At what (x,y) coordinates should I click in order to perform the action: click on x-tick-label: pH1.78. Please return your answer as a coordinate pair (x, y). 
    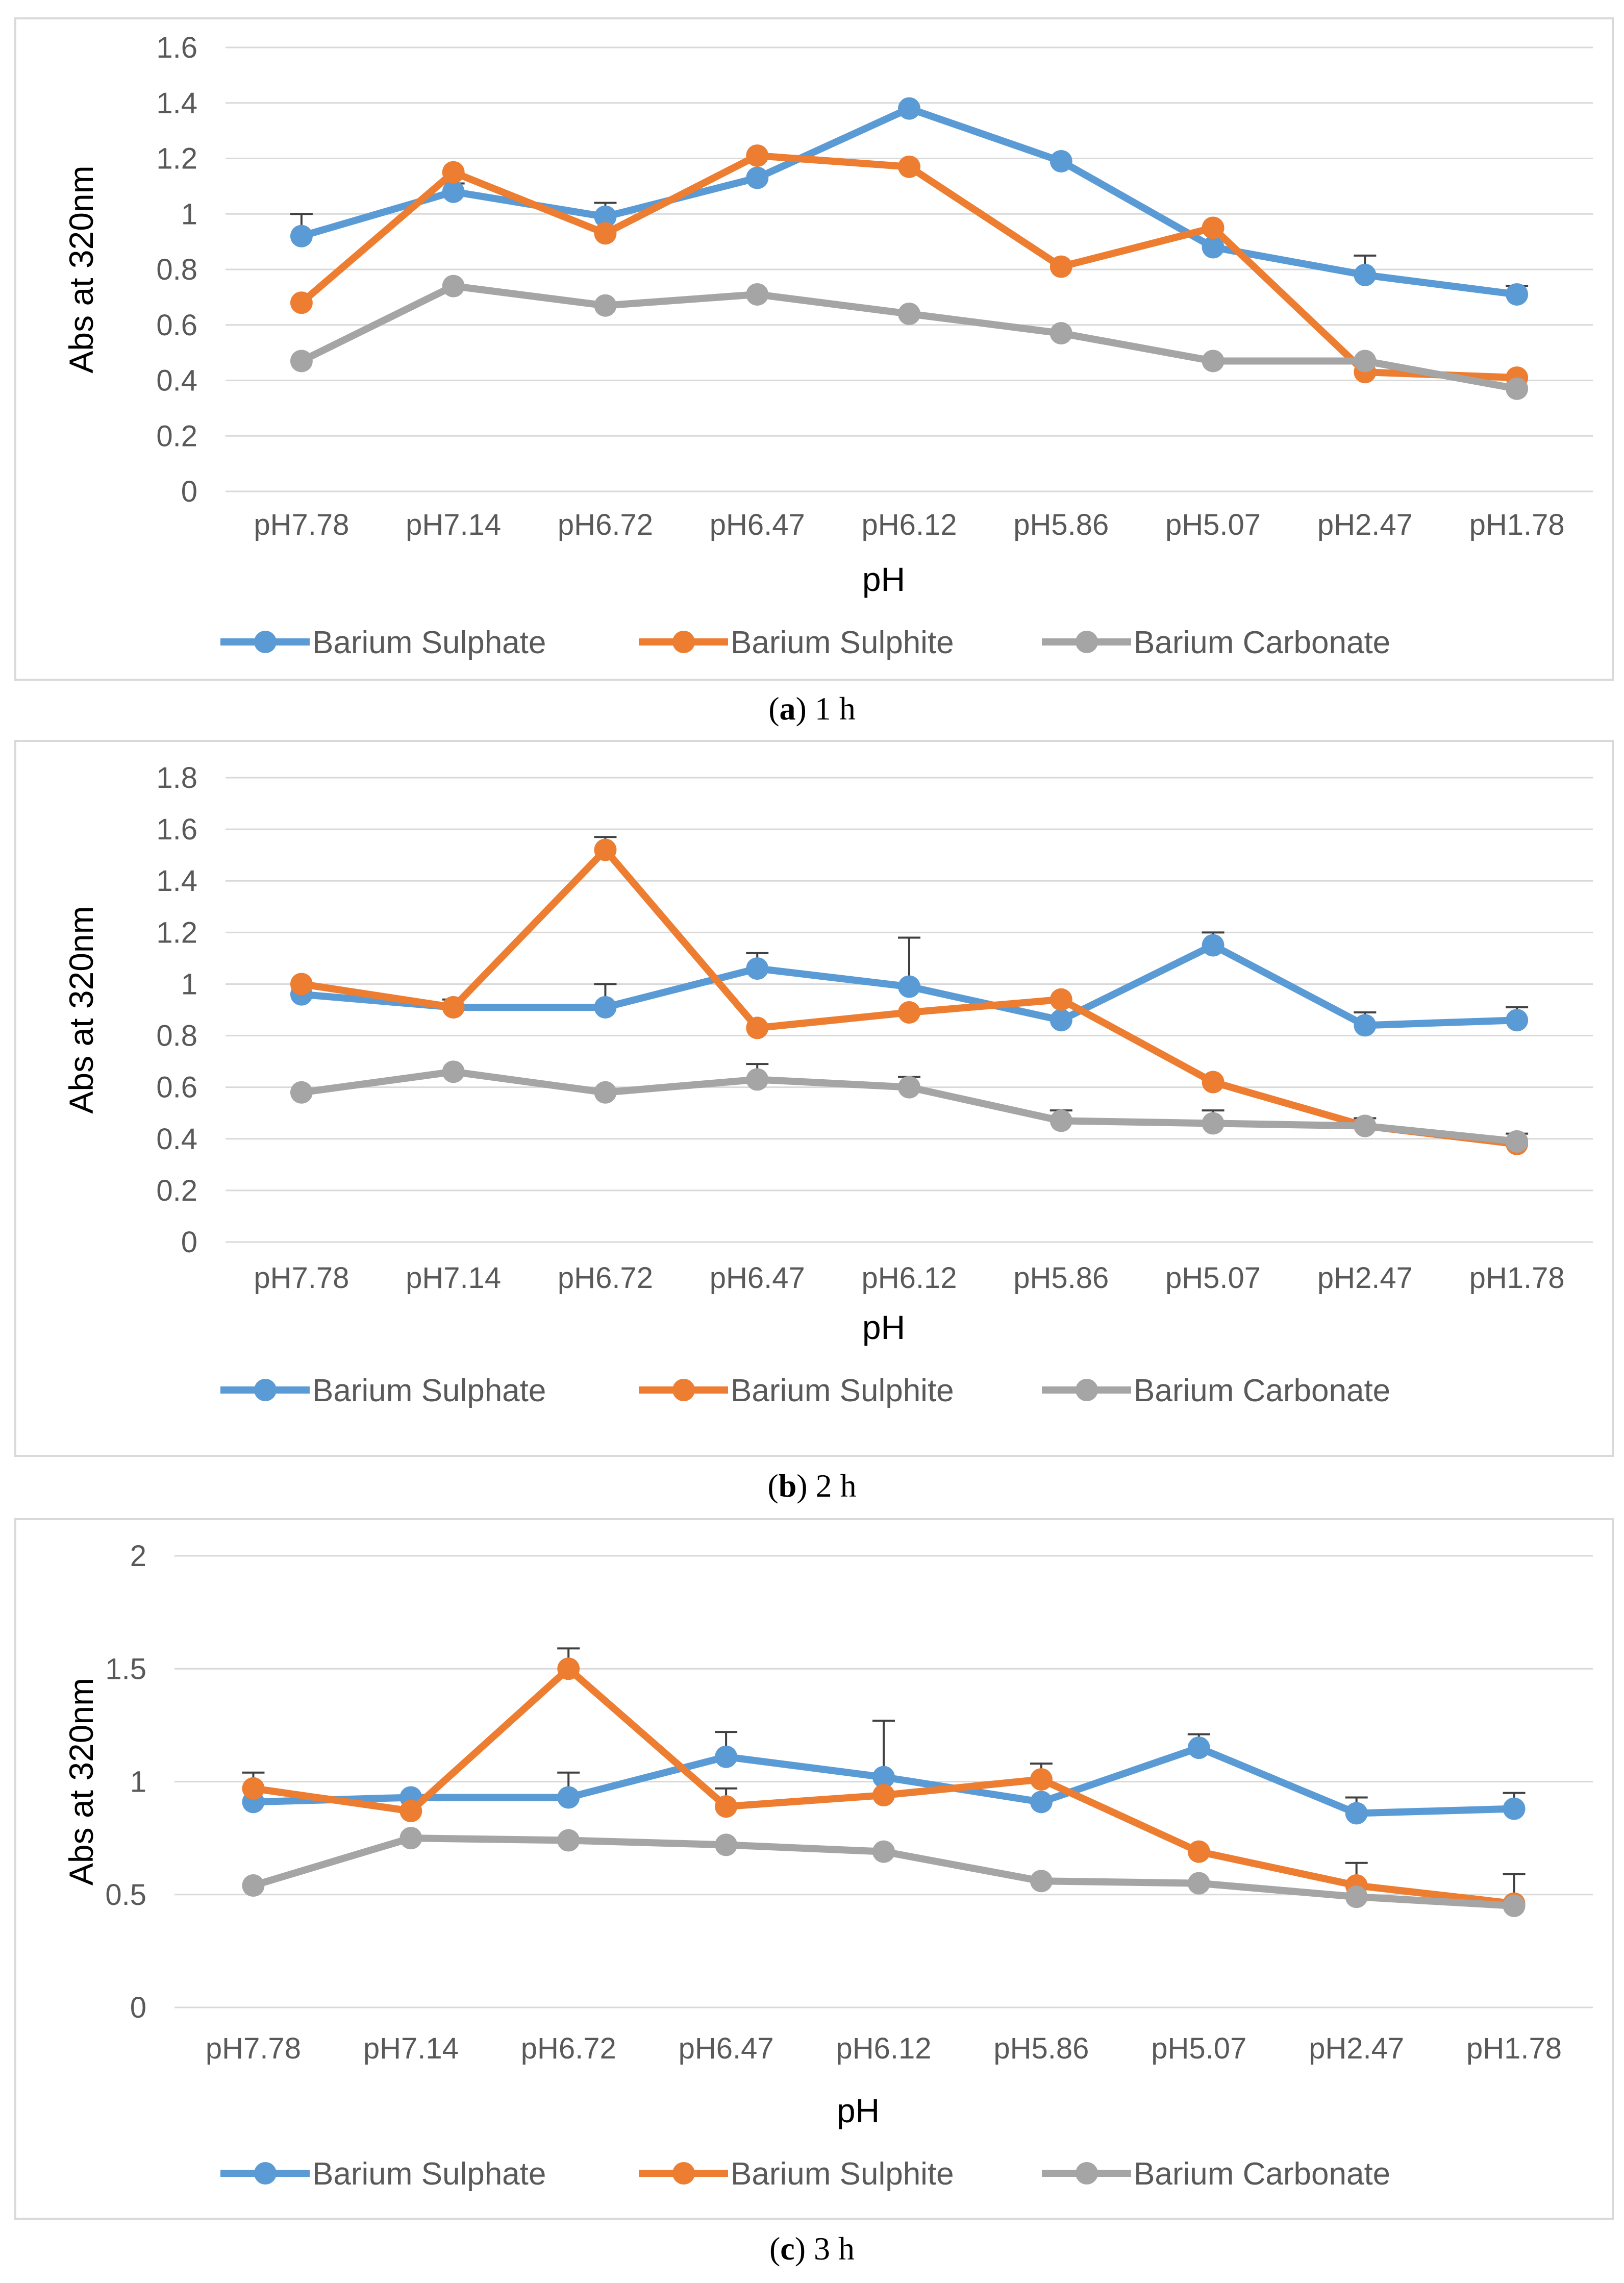
    Looking at the image, I should click on (1517, 524).